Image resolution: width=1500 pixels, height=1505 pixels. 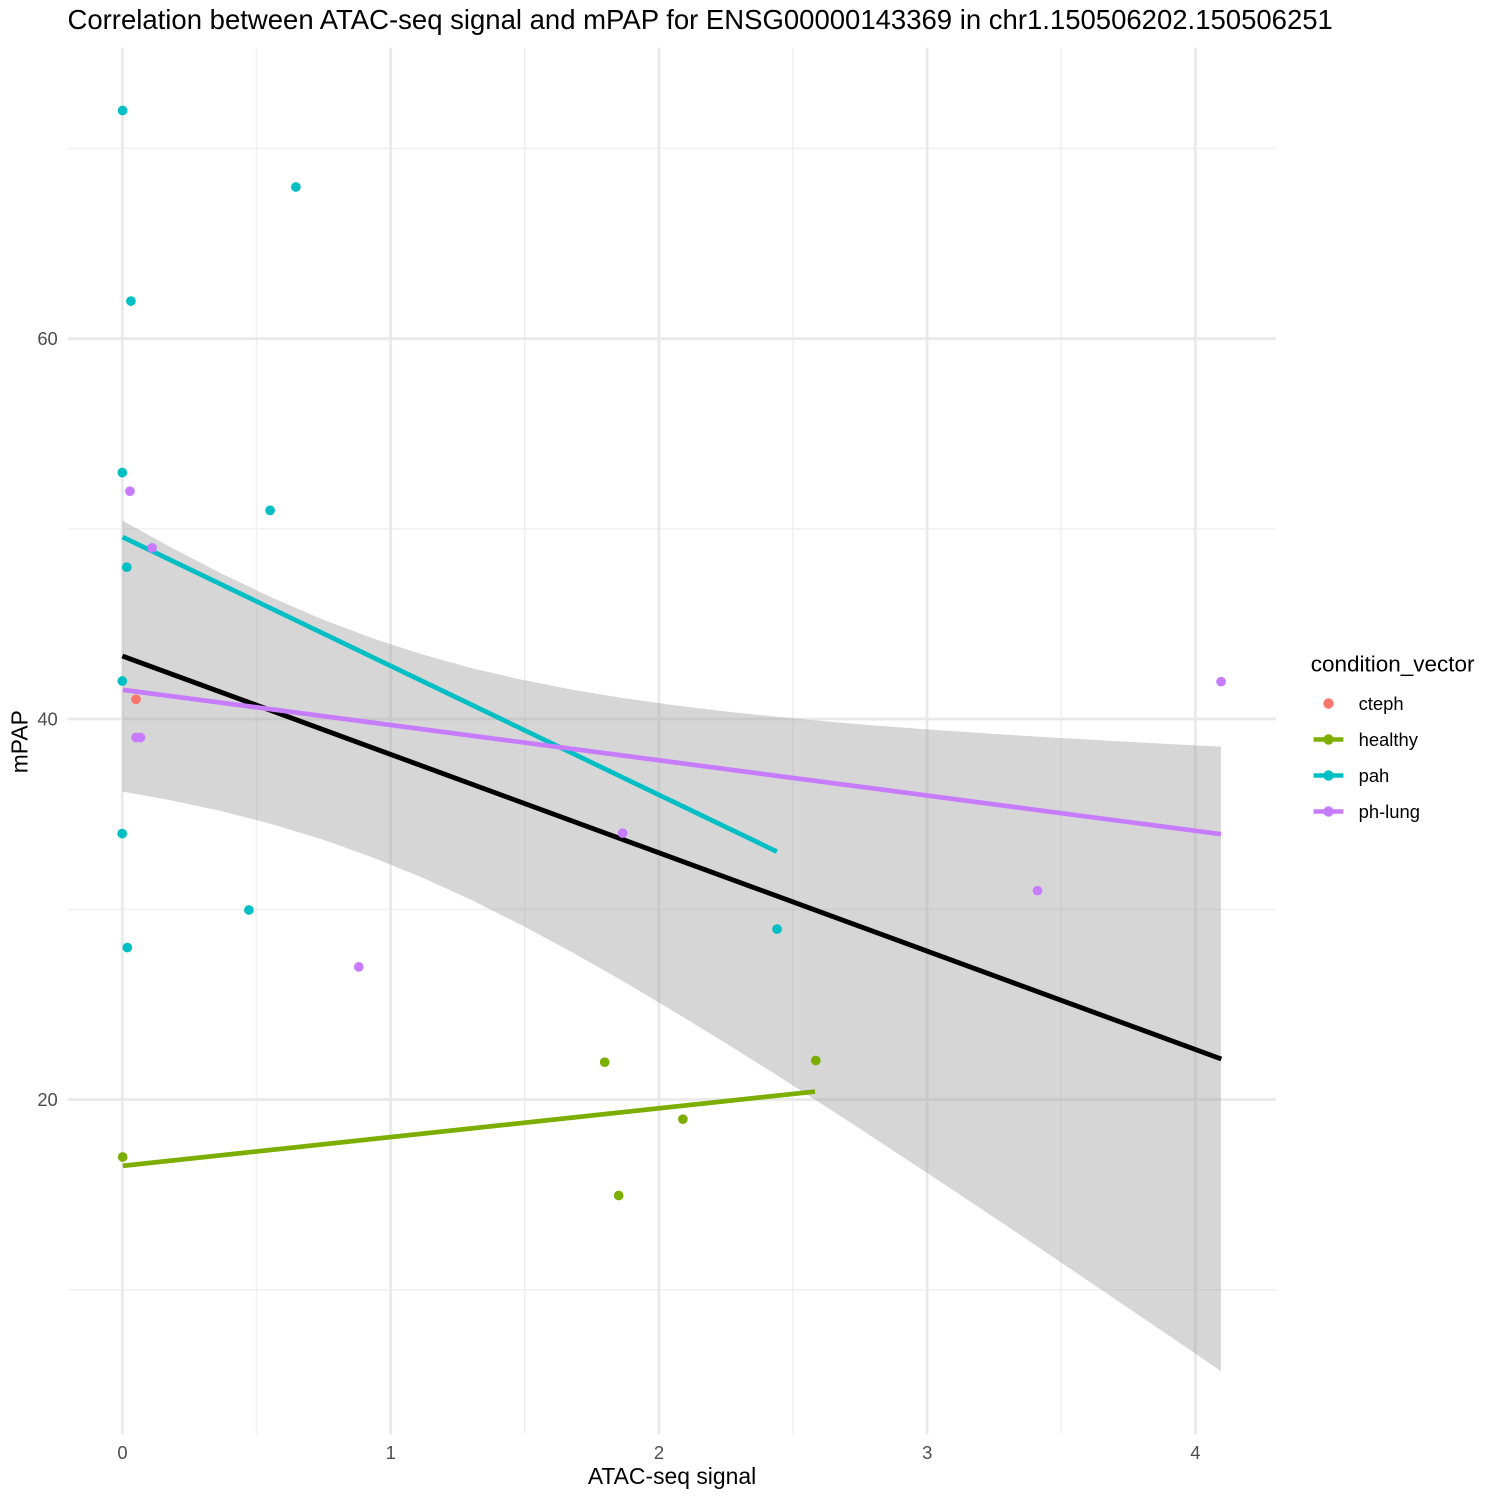 I want to click on svg-text: condition_vector, so click(x=1393, y=664).